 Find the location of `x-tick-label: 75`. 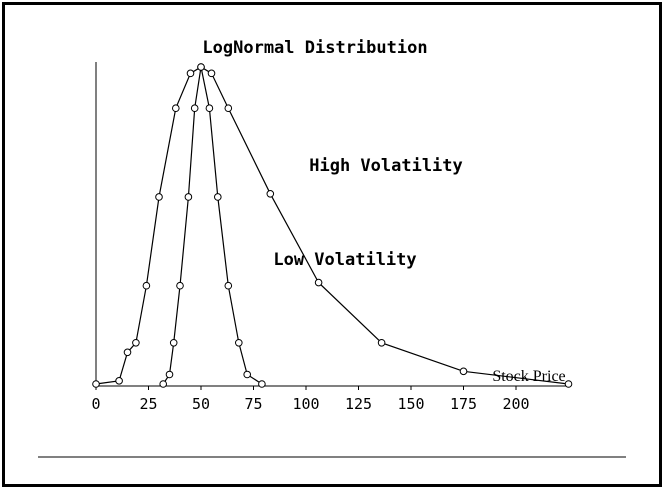

x-tick-label: 75 is located at coordinates (253, 404).